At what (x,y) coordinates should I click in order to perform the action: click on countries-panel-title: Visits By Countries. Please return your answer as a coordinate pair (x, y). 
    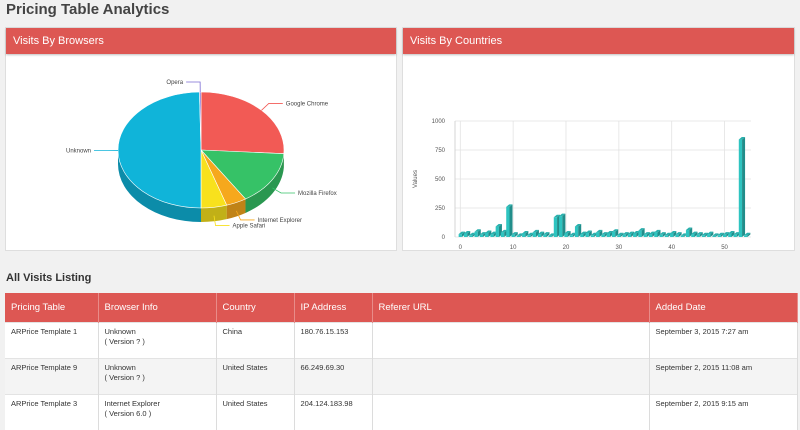
    Looking at the image, I should click on (598, 41).